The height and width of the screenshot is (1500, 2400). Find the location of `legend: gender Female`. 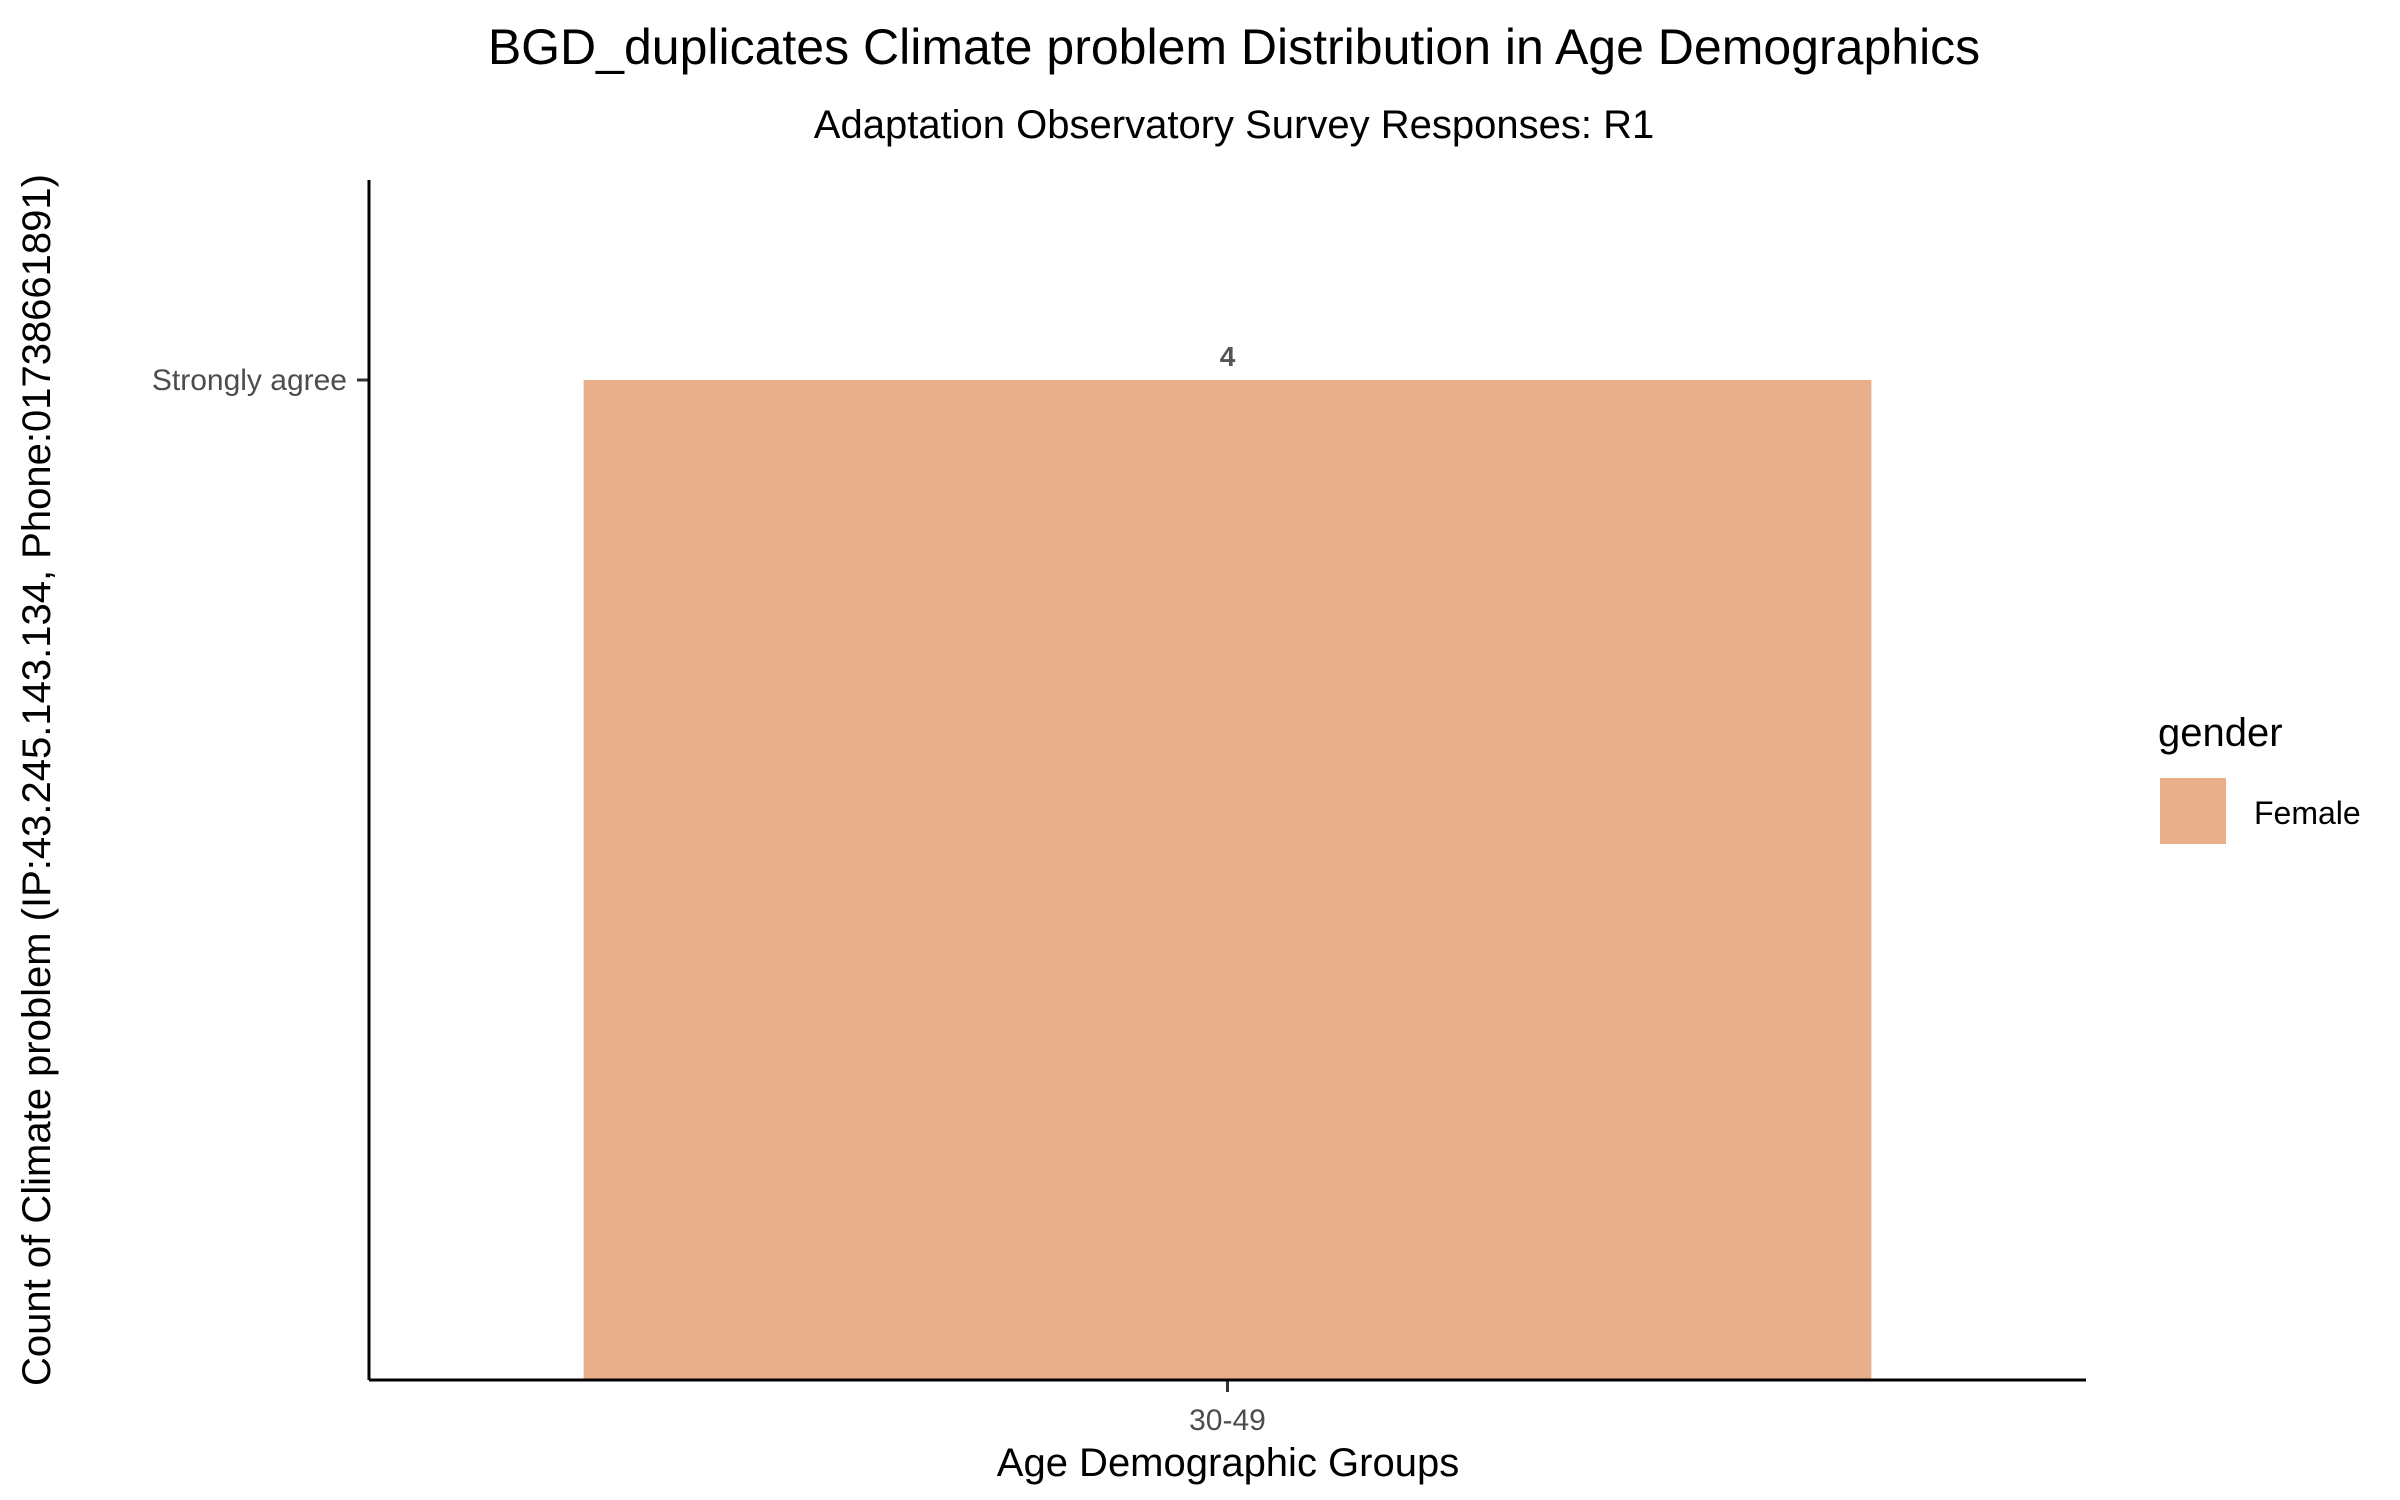

legend: gender Female is located at coordinates (2259, 777).